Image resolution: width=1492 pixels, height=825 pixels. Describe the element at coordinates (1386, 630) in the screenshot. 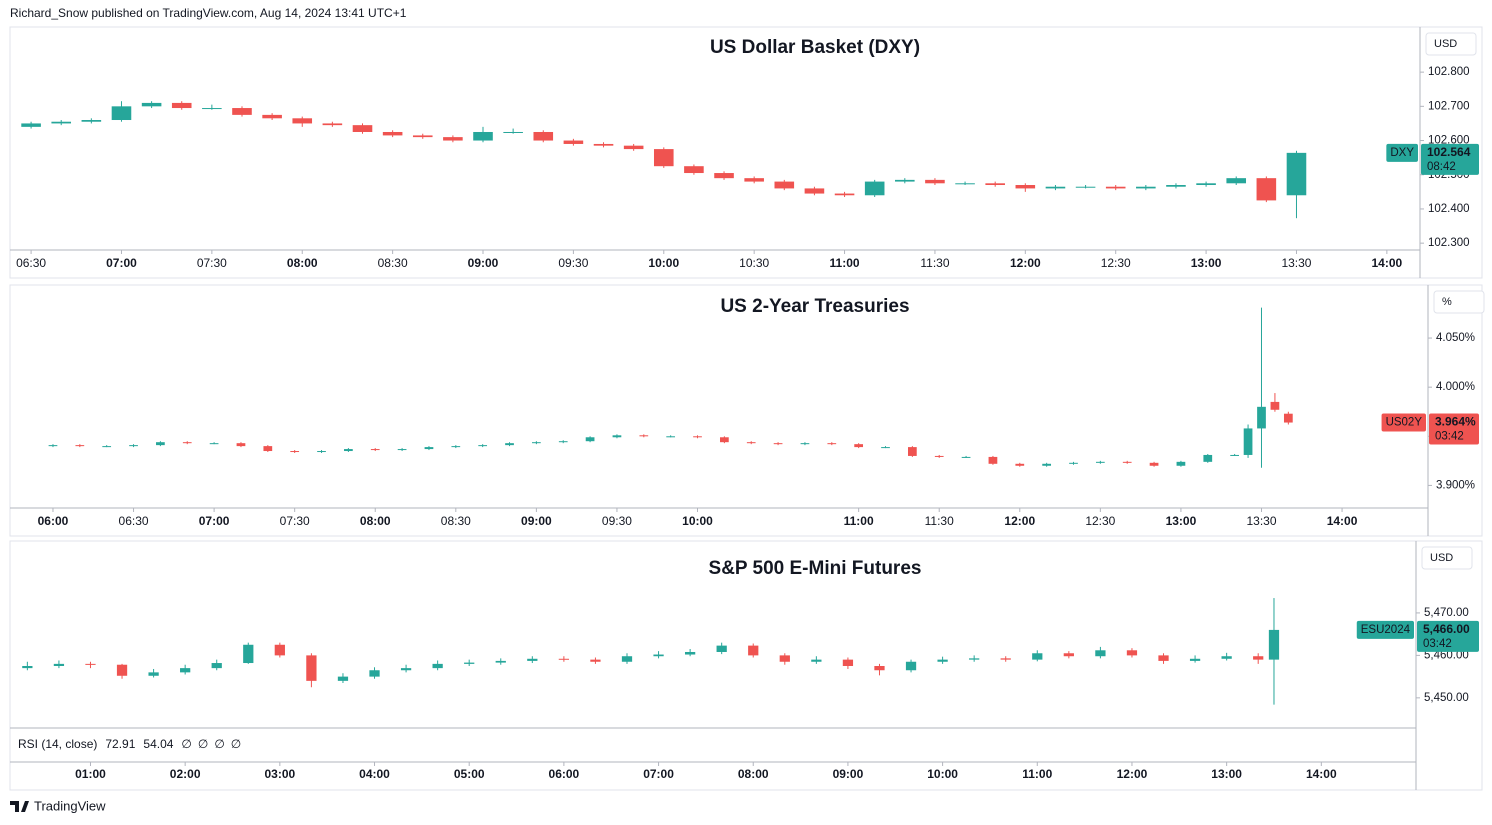

I see `symbol-label: ESU2024` at that location.